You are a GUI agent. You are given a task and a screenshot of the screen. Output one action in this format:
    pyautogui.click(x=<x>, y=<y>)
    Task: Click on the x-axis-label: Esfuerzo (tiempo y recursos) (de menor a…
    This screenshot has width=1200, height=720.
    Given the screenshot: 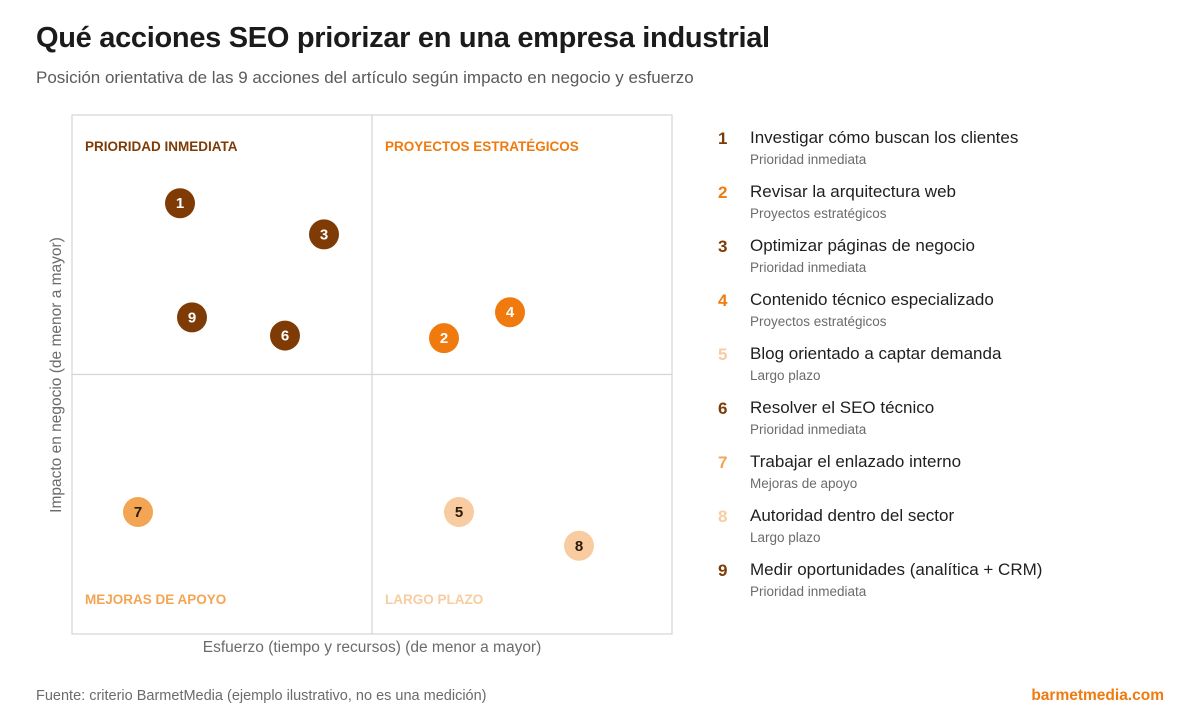 What is the action you would take?
    pyautogui.click(x=372, y=647)
    